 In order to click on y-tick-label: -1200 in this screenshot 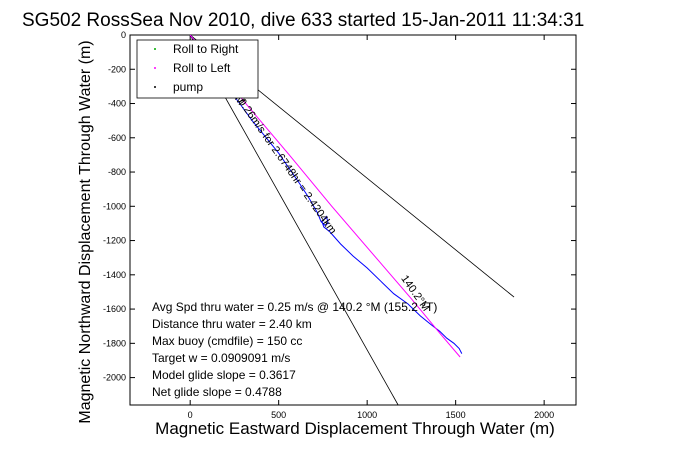, I will do `click(114, 241)`.